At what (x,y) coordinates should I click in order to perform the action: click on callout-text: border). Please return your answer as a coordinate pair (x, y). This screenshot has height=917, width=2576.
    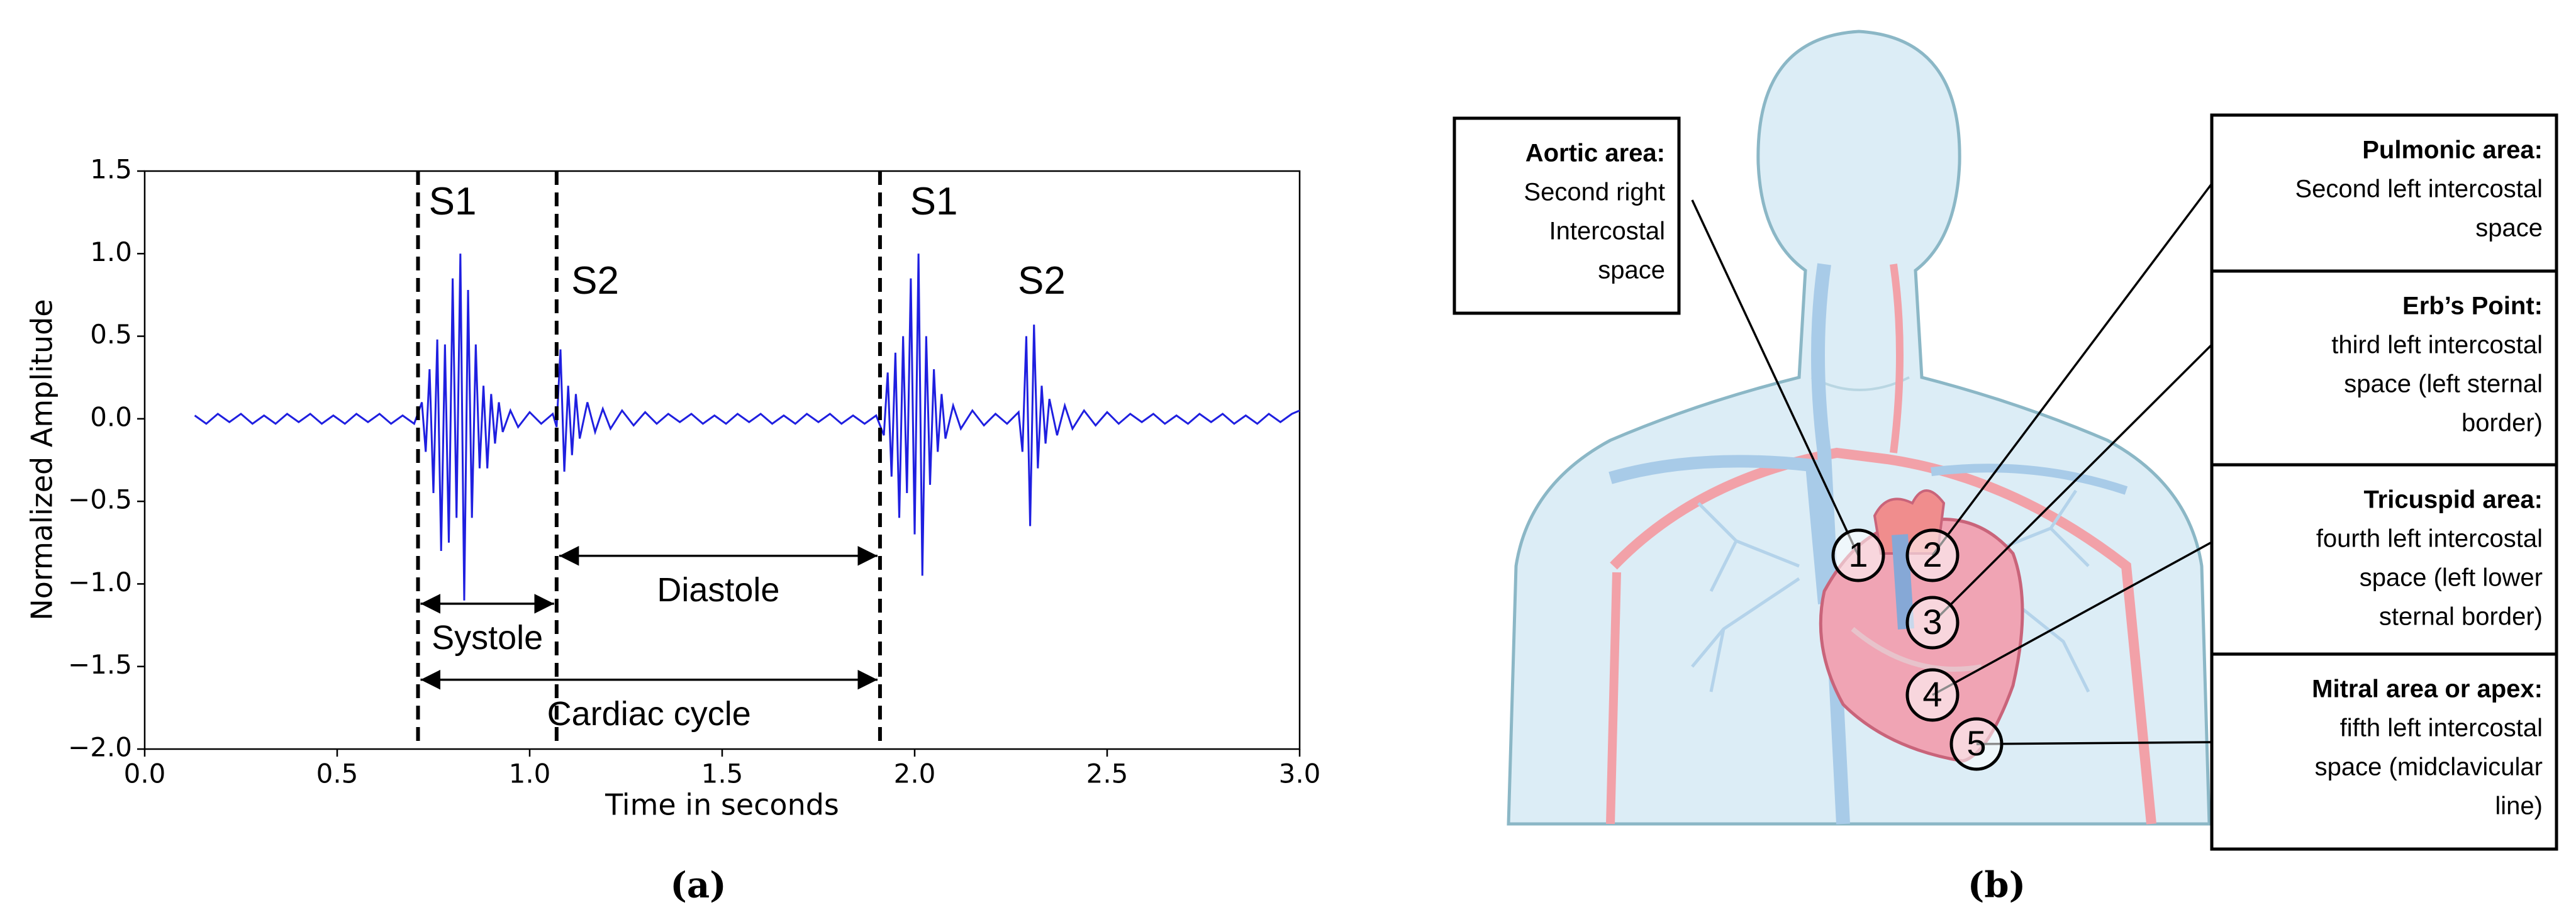
    Looking at the image, I should click on (2502, 423).